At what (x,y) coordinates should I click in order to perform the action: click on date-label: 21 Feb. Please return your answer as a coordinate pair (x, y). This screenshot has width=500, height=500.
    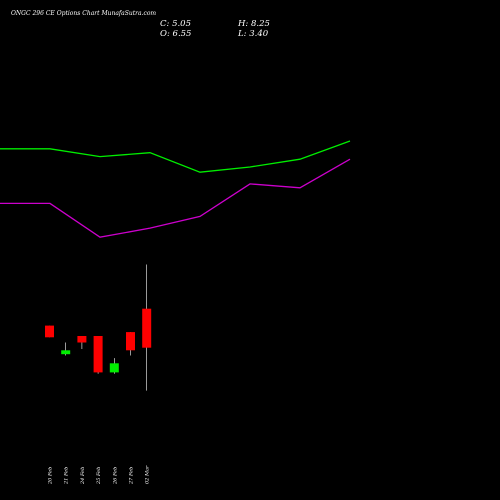
    Looking at the image, I should click on (67, 476).